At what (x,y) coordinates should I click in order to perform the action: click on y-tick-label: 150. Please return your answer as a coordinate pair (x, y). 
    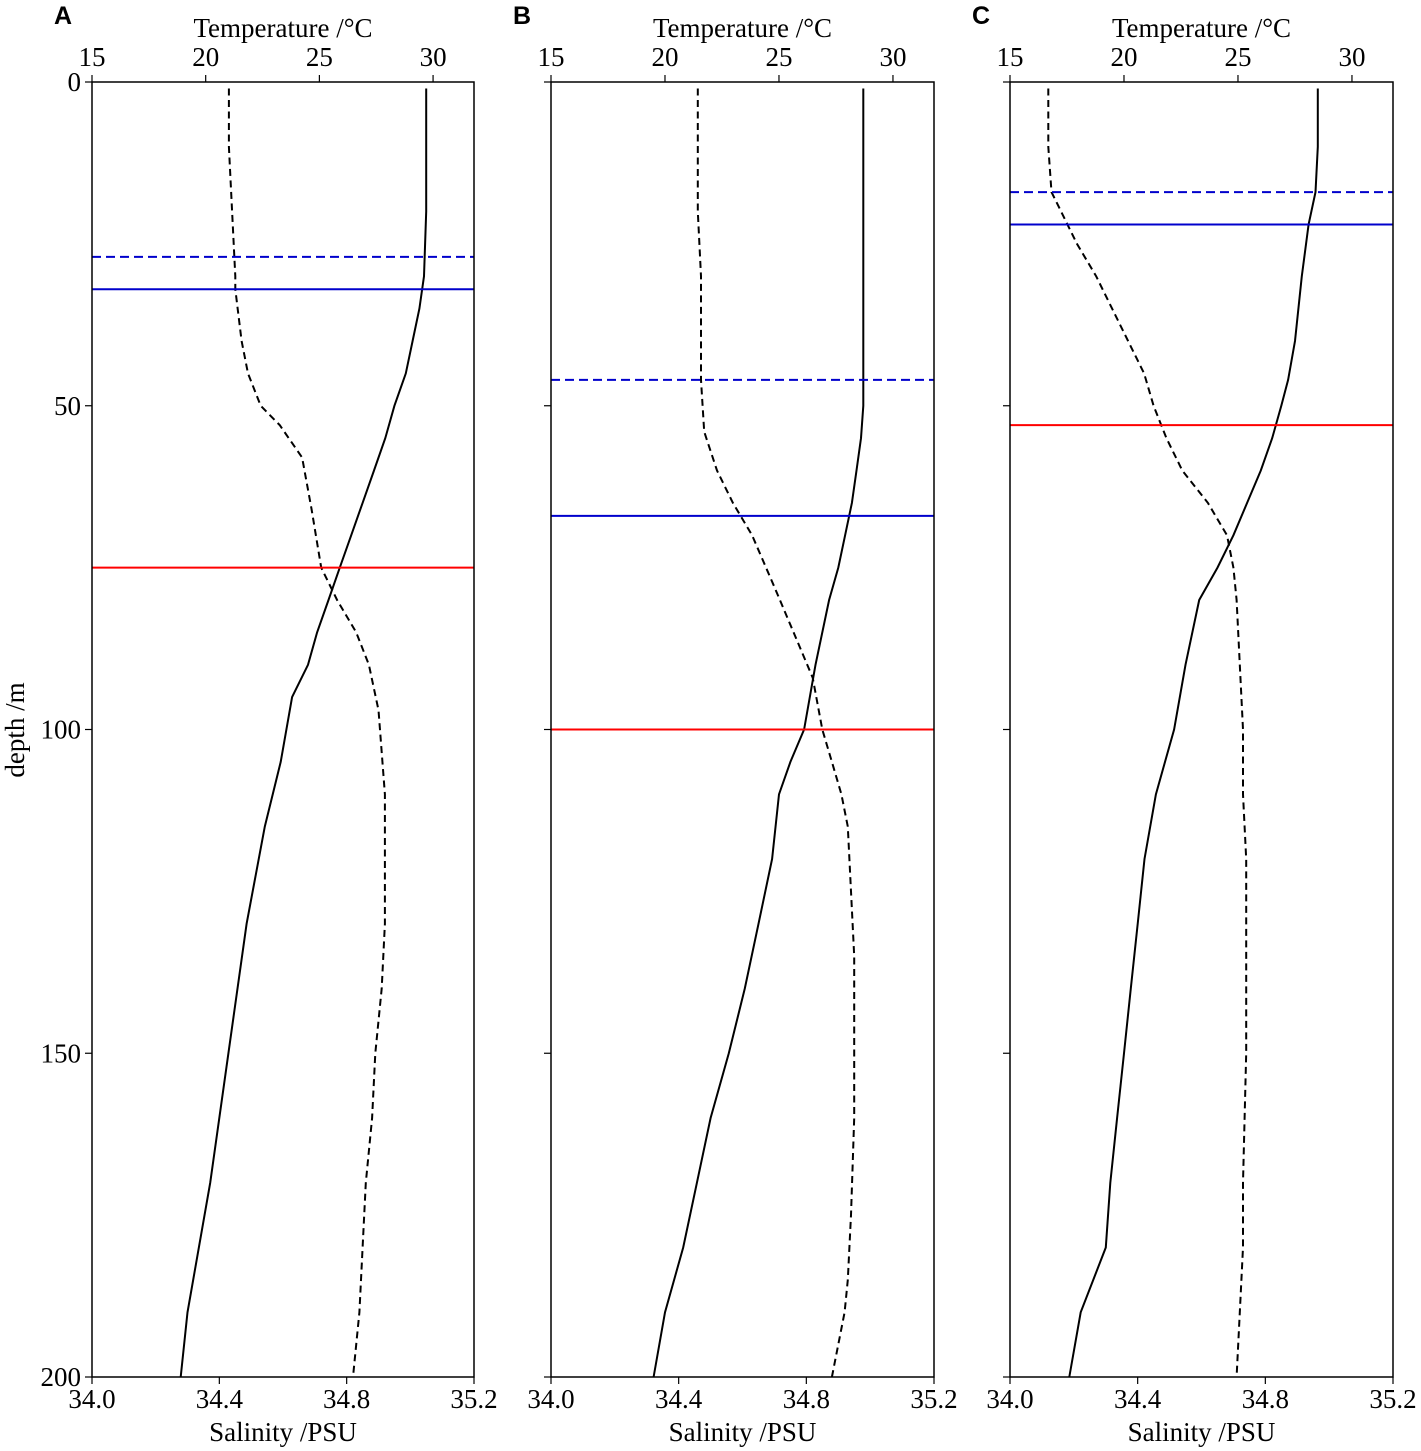
    Looking at the image, I should click on (61, 1053).